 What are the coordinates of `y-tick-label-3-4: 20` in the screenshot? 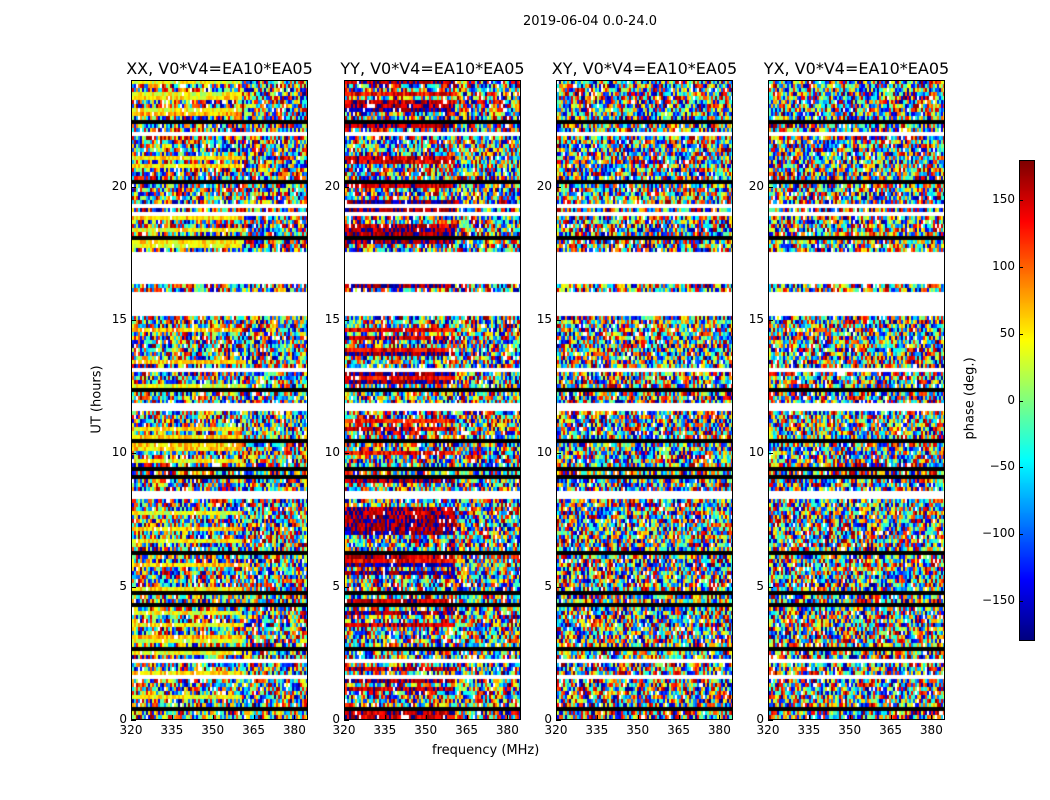 It's located at (756, 185).